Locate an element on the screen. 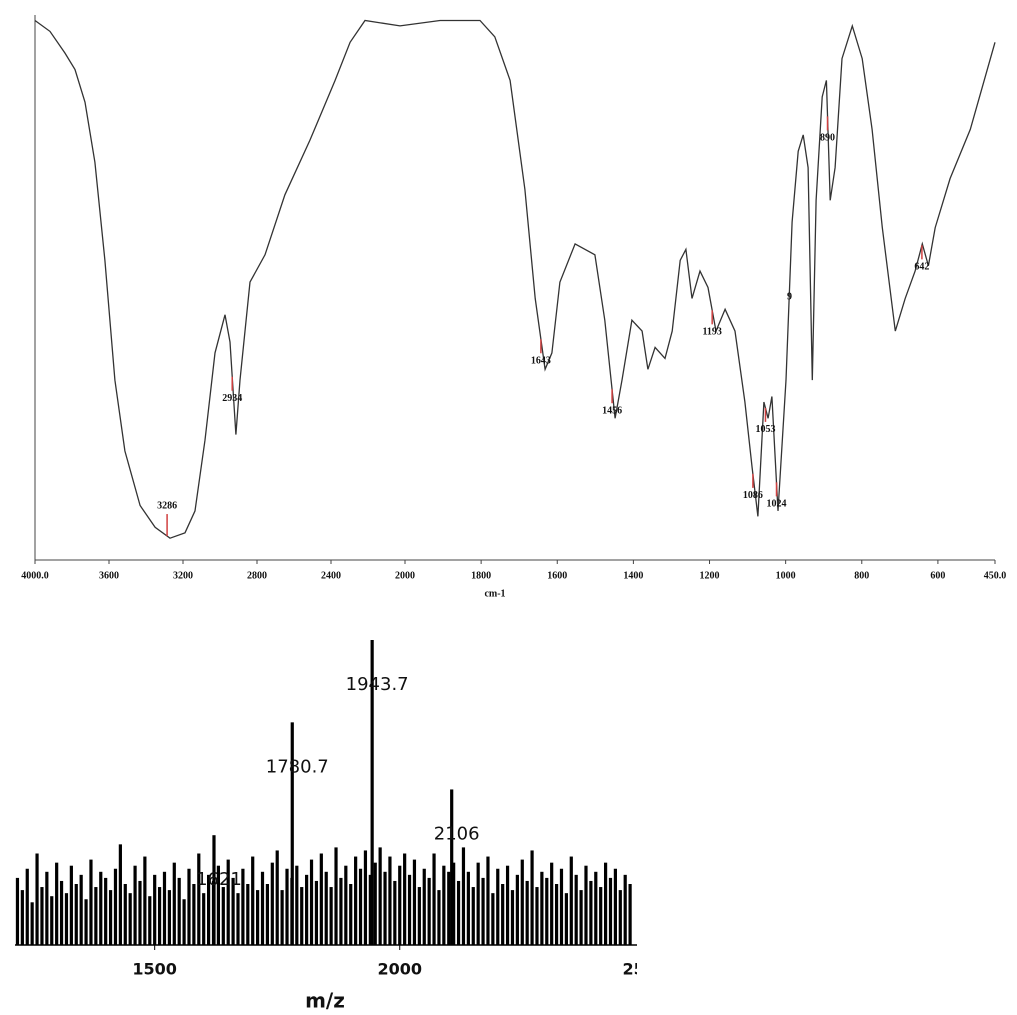  x-tick-label: 450.0 is located at coordinates (995, 575).